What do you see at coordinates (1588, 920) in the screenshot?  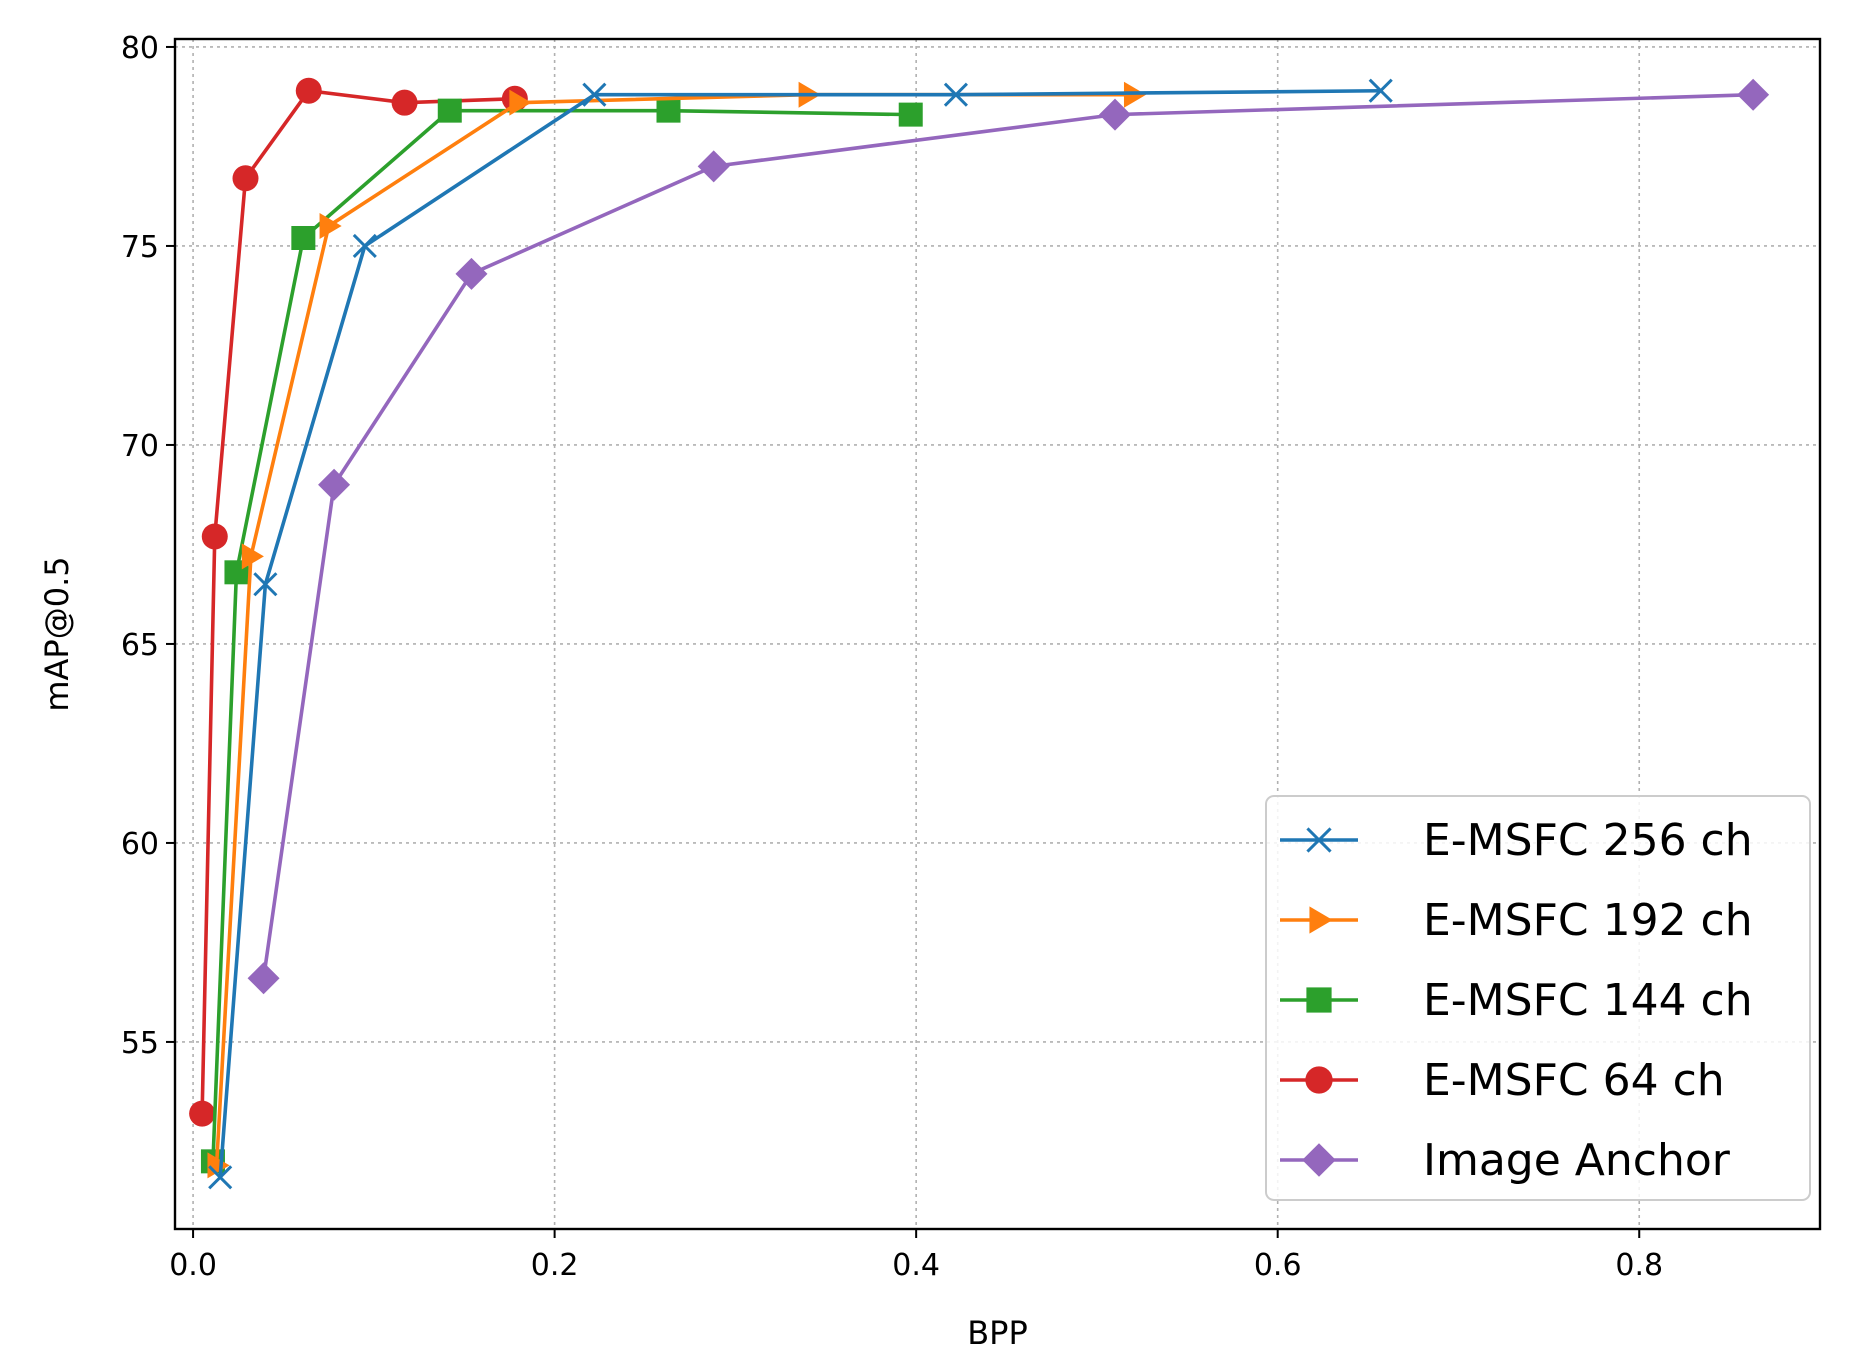 I see `legend-label: E-MSFC 192 ch` at bounding box center [1588, 920].